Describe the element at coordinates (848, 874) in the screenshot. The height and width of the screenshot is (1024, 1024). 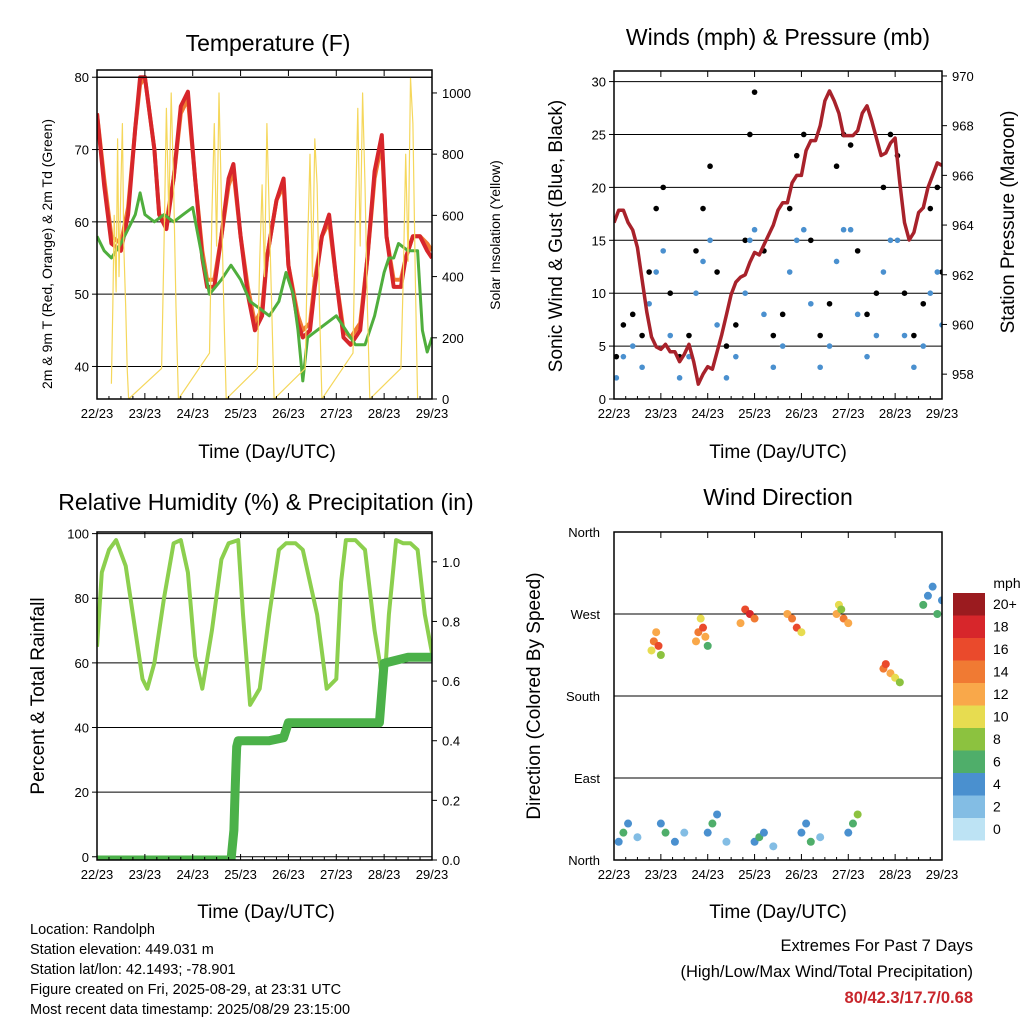
I see `direction-xtick-label: 27/23` at that location.